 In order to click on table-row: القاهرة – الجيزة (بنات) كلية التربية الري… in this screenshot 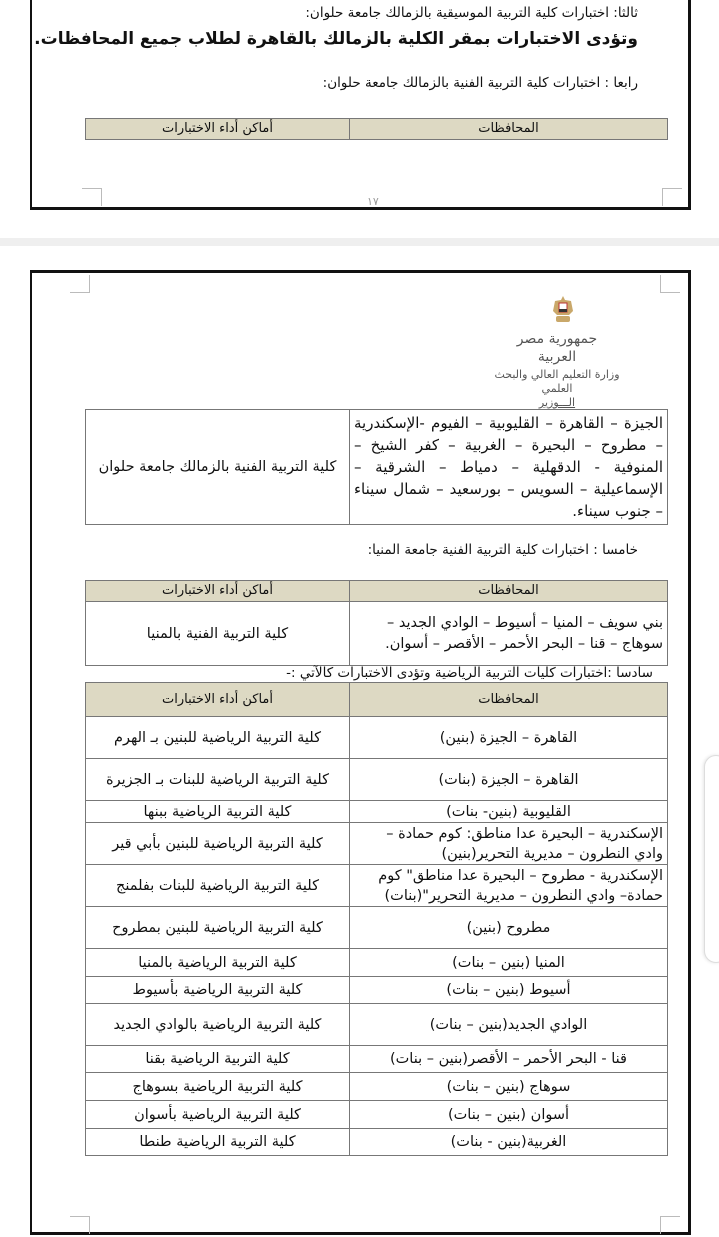, I will do `click(376, 779)`.